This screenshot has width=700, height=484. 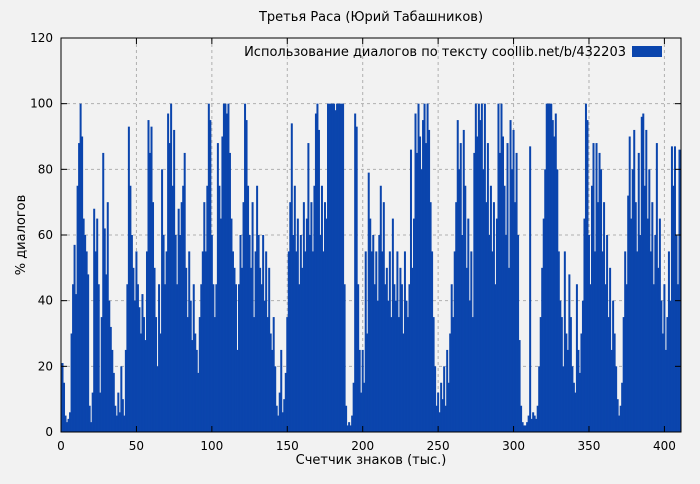 What do you see at coordinates (370, 17) in the screenshot?
I see `chart-title: Третья Раса (Юрий Табашников)` at bounding box center [370, 17].